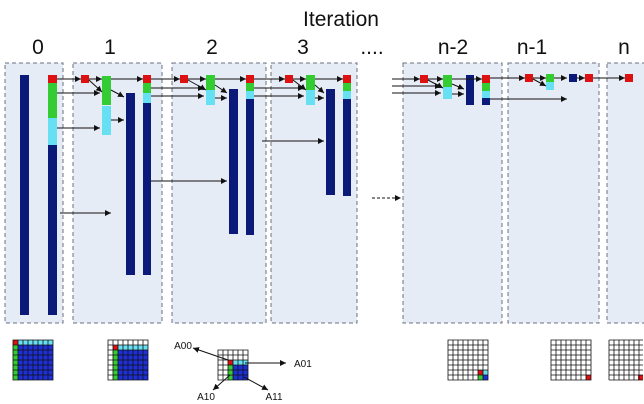  What do you see at coordinates (52, 230) in the screenshot?
I see `panel-0-navy-segment` at bounding box center [52, 230].